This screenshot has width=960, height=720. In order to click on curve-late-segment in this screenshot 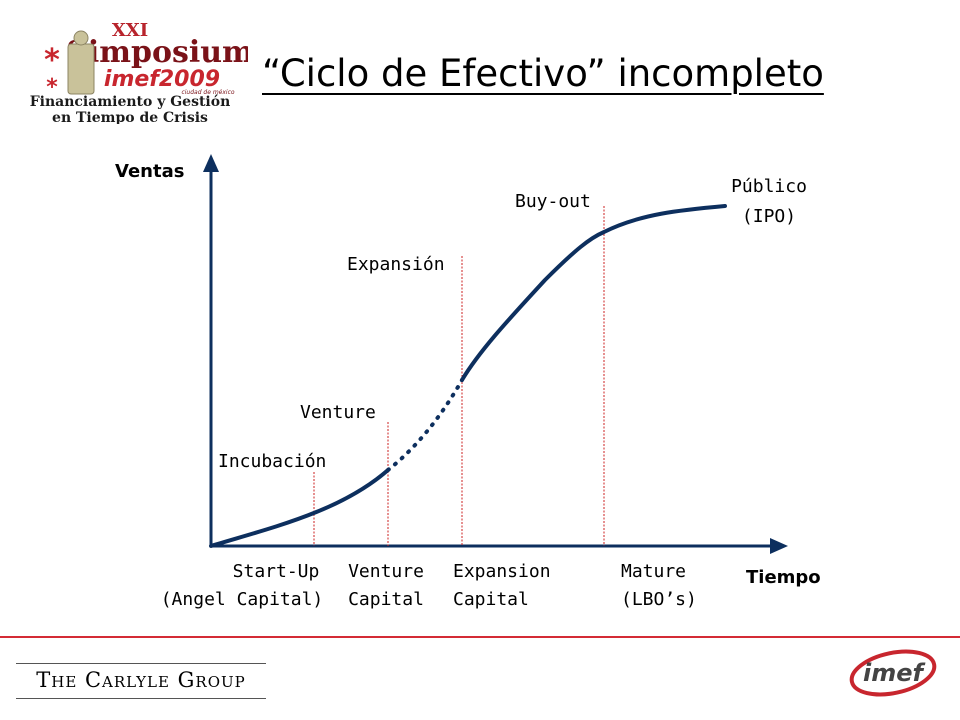, I will do `click(593, 293)`.